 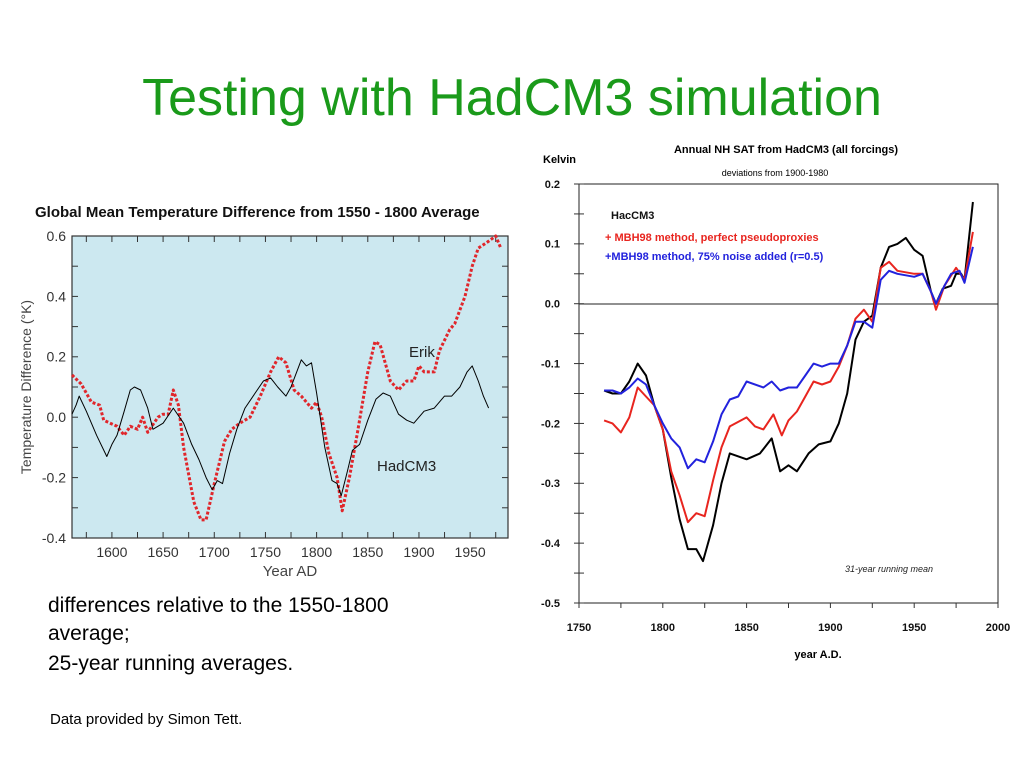 What do you see at coordinates (712, 238) in the screenshot?
I see `legend-perfect-pseudoproxies: + MBH98 method, perfect pseudoproxies` at bounding box center [712, 238].